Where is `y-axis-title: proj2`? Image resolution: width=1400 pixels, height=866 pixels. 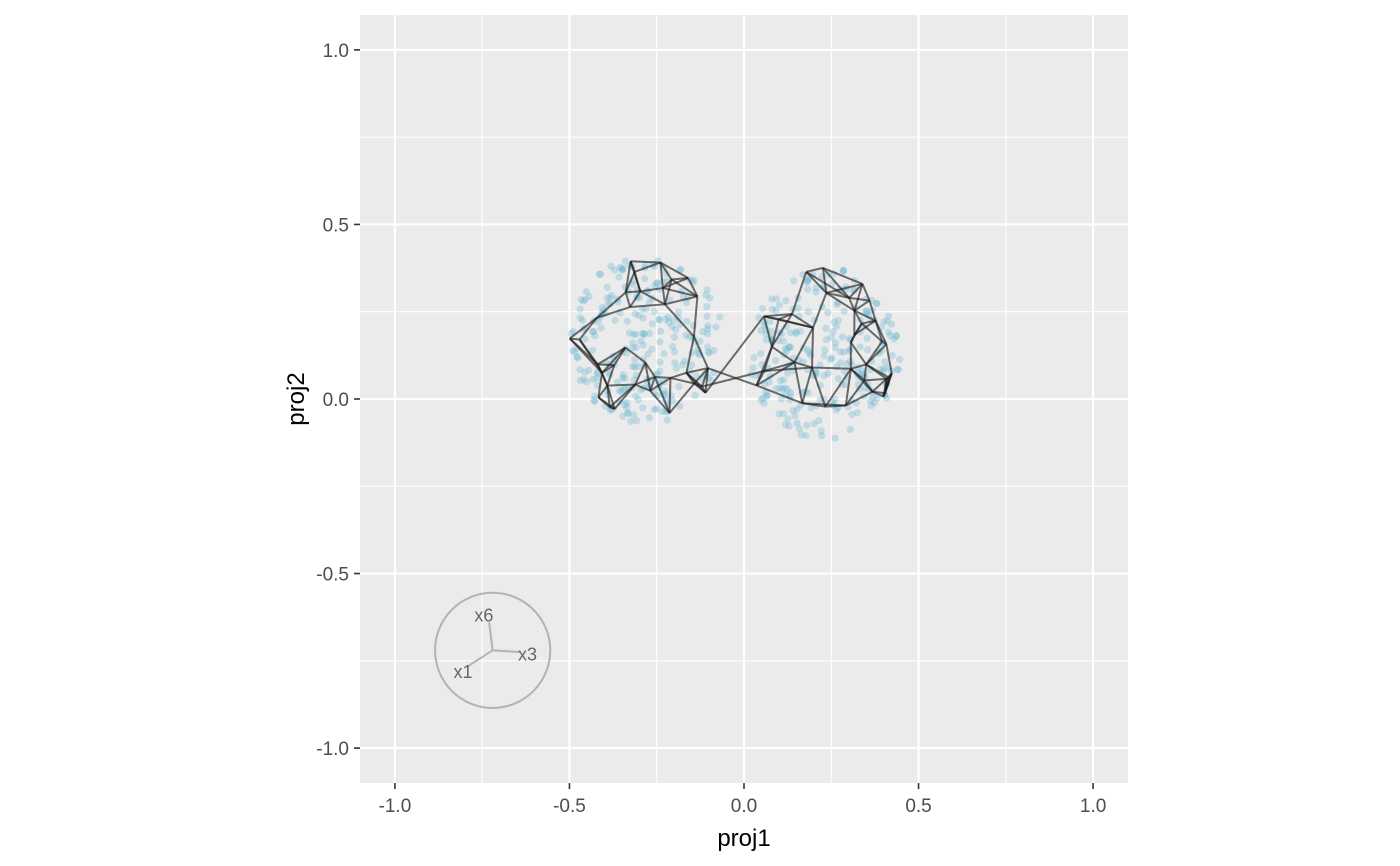
y-axis-title: proj2 is located at coordinates (296, 398).